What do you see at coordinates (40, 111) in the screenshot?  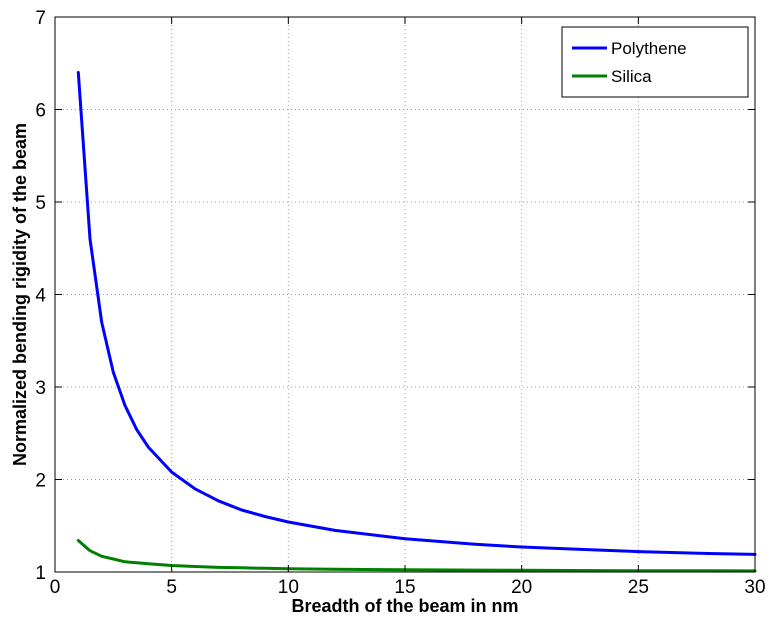 I see `y-tick-label: 6` at bounding box center [40, 111].